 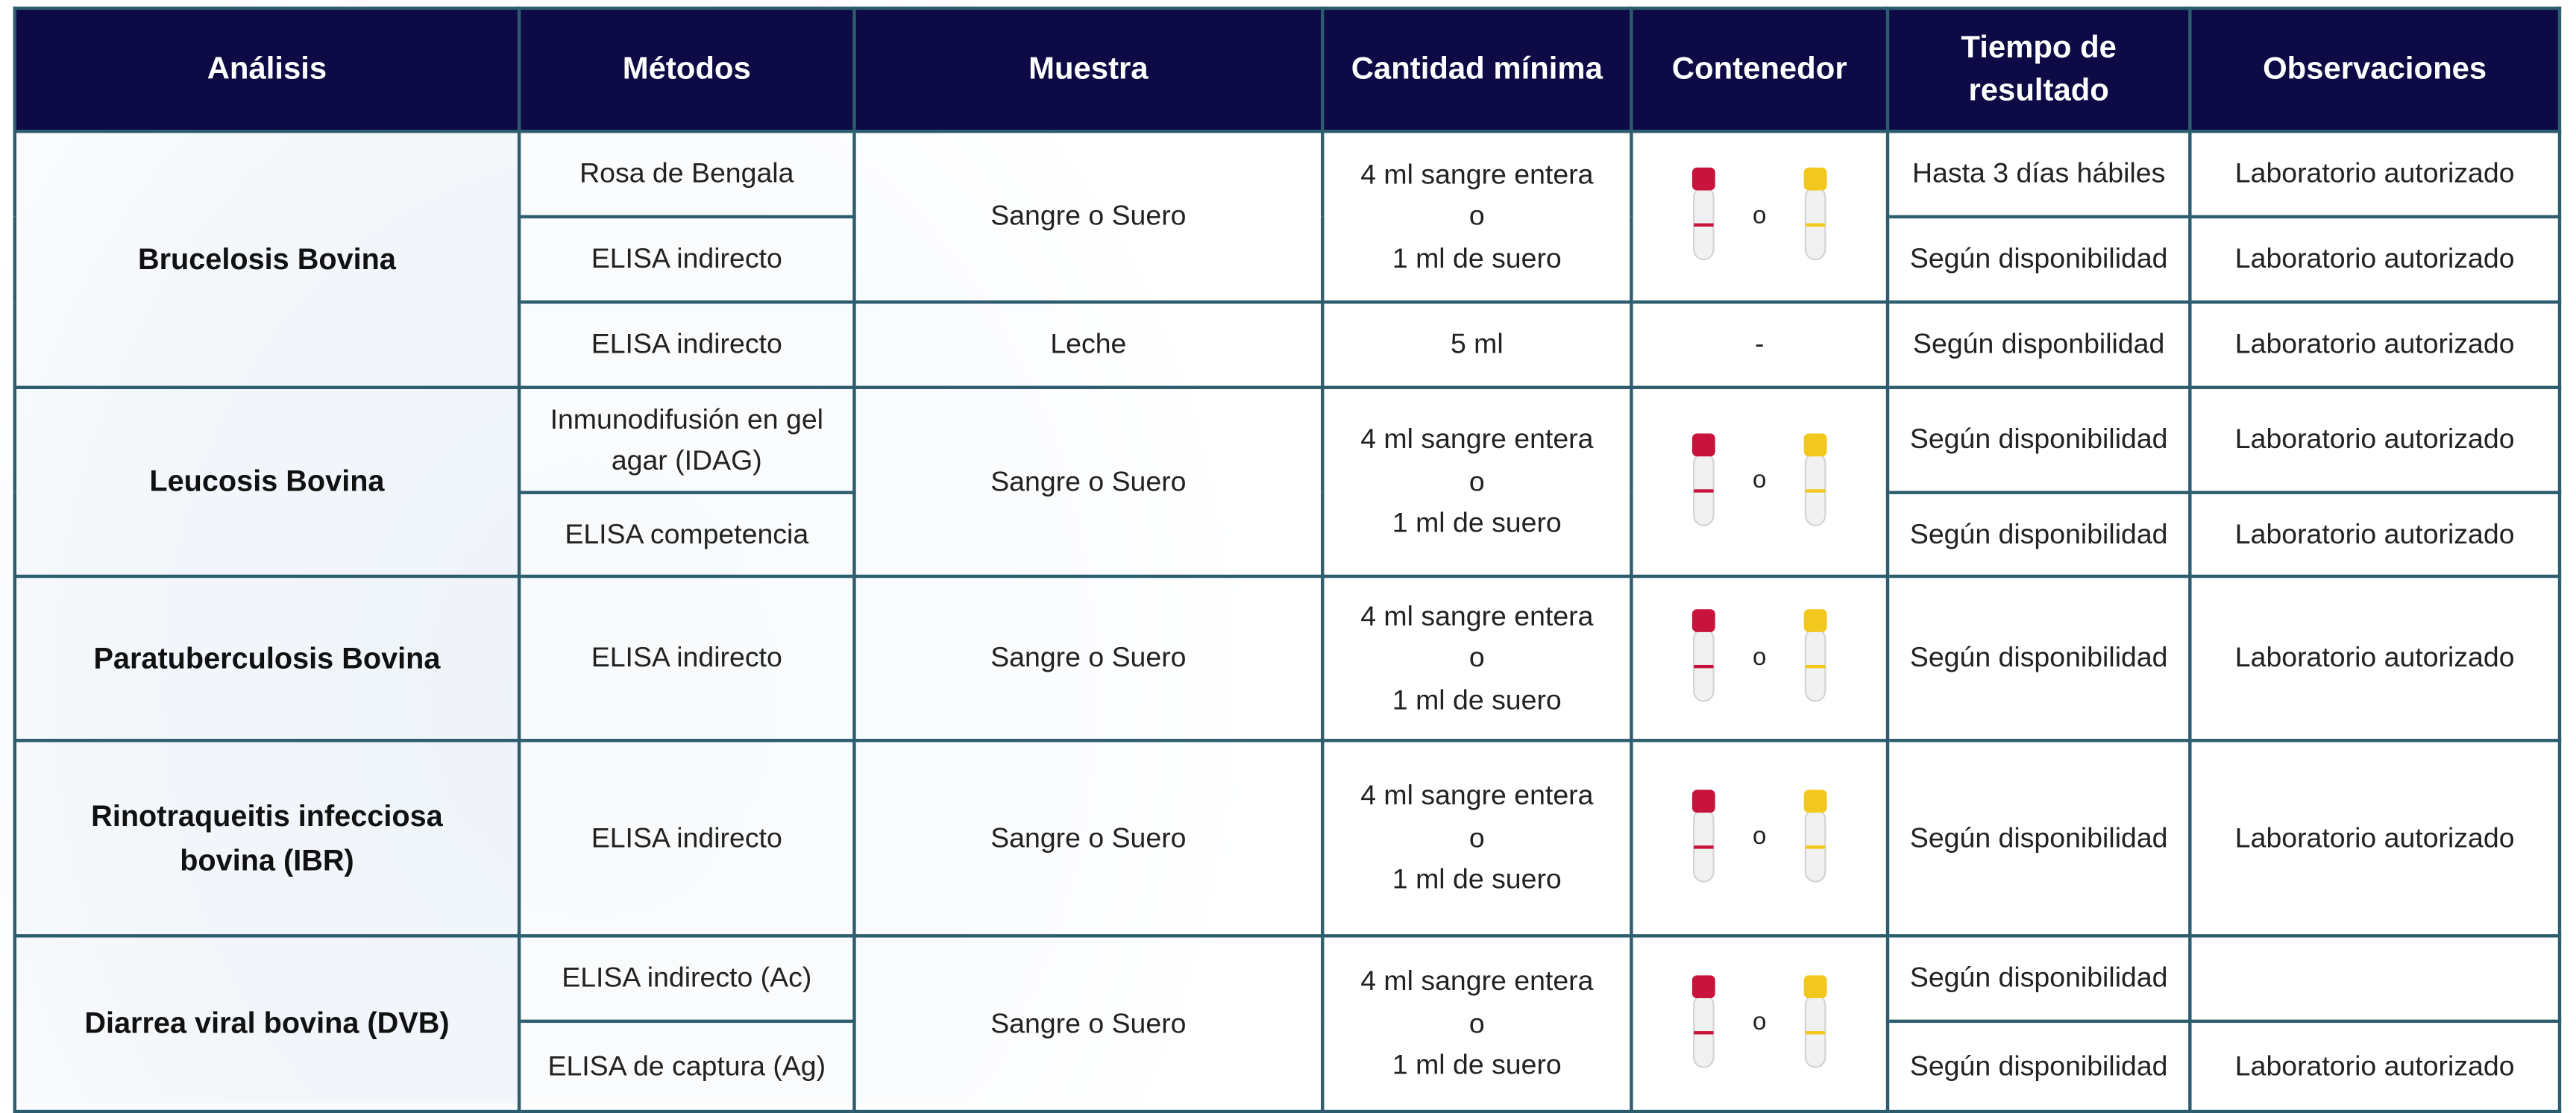 I want to click on column-header: Cantidad mínima, so click(x=1477, y=69).